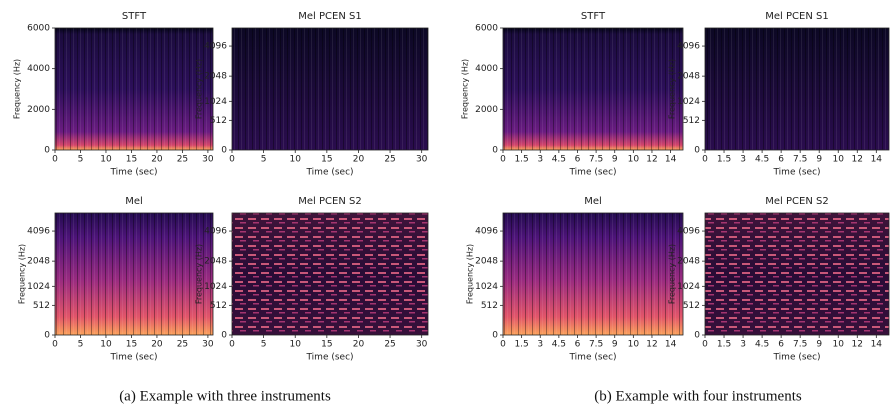 The width and height of the screenshot is (893, 418). I want to click on y-tick-label: 4000, so click(486, 69).